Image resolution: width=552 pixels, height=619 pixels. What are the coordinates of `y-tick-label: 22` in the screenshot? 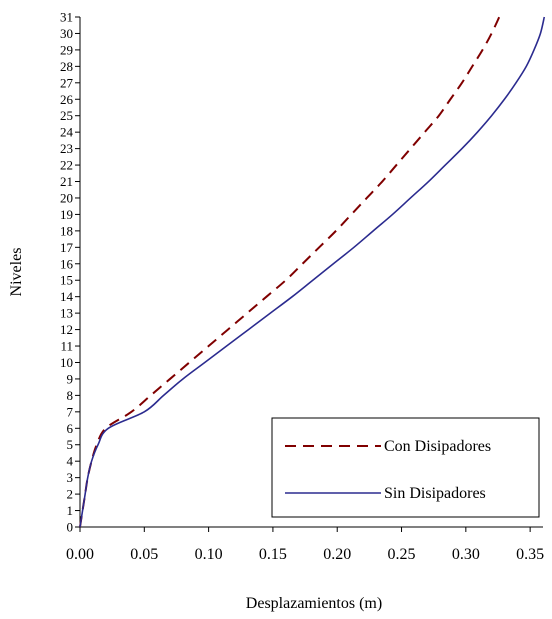 It's located at (66, 165).